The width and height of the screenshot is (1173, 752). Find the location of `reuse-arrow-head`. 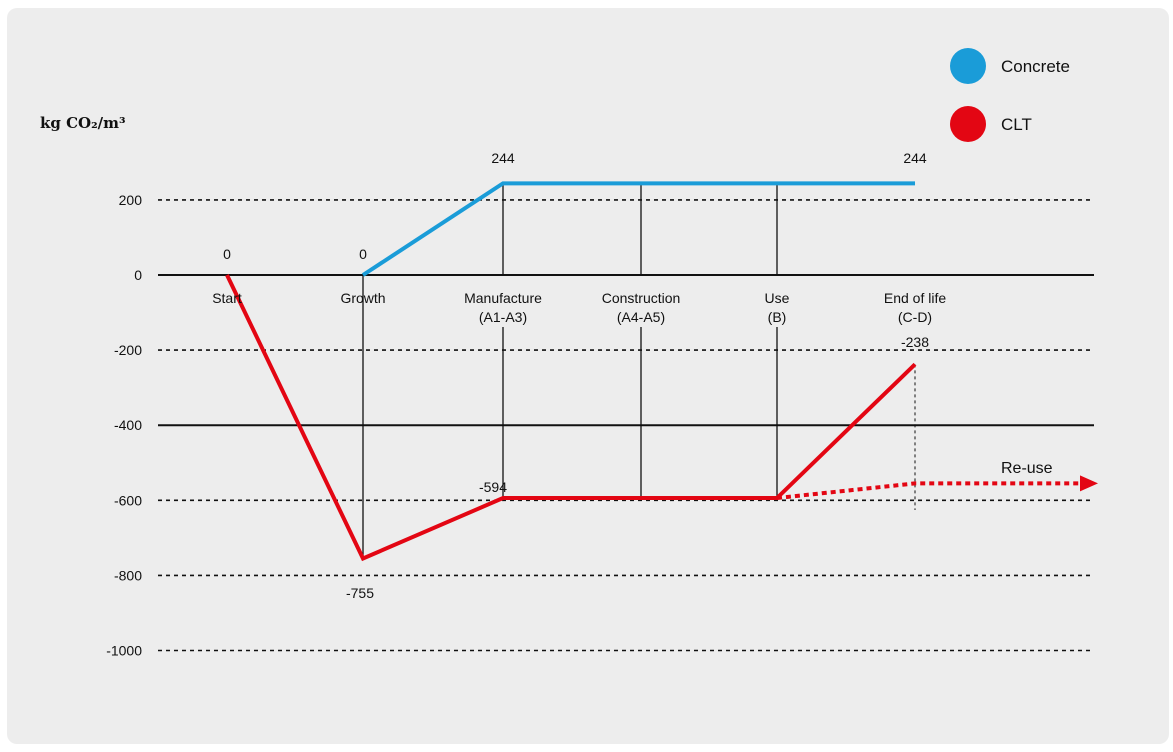

reuse-arrow-head is located at coordinates (1089, 483).